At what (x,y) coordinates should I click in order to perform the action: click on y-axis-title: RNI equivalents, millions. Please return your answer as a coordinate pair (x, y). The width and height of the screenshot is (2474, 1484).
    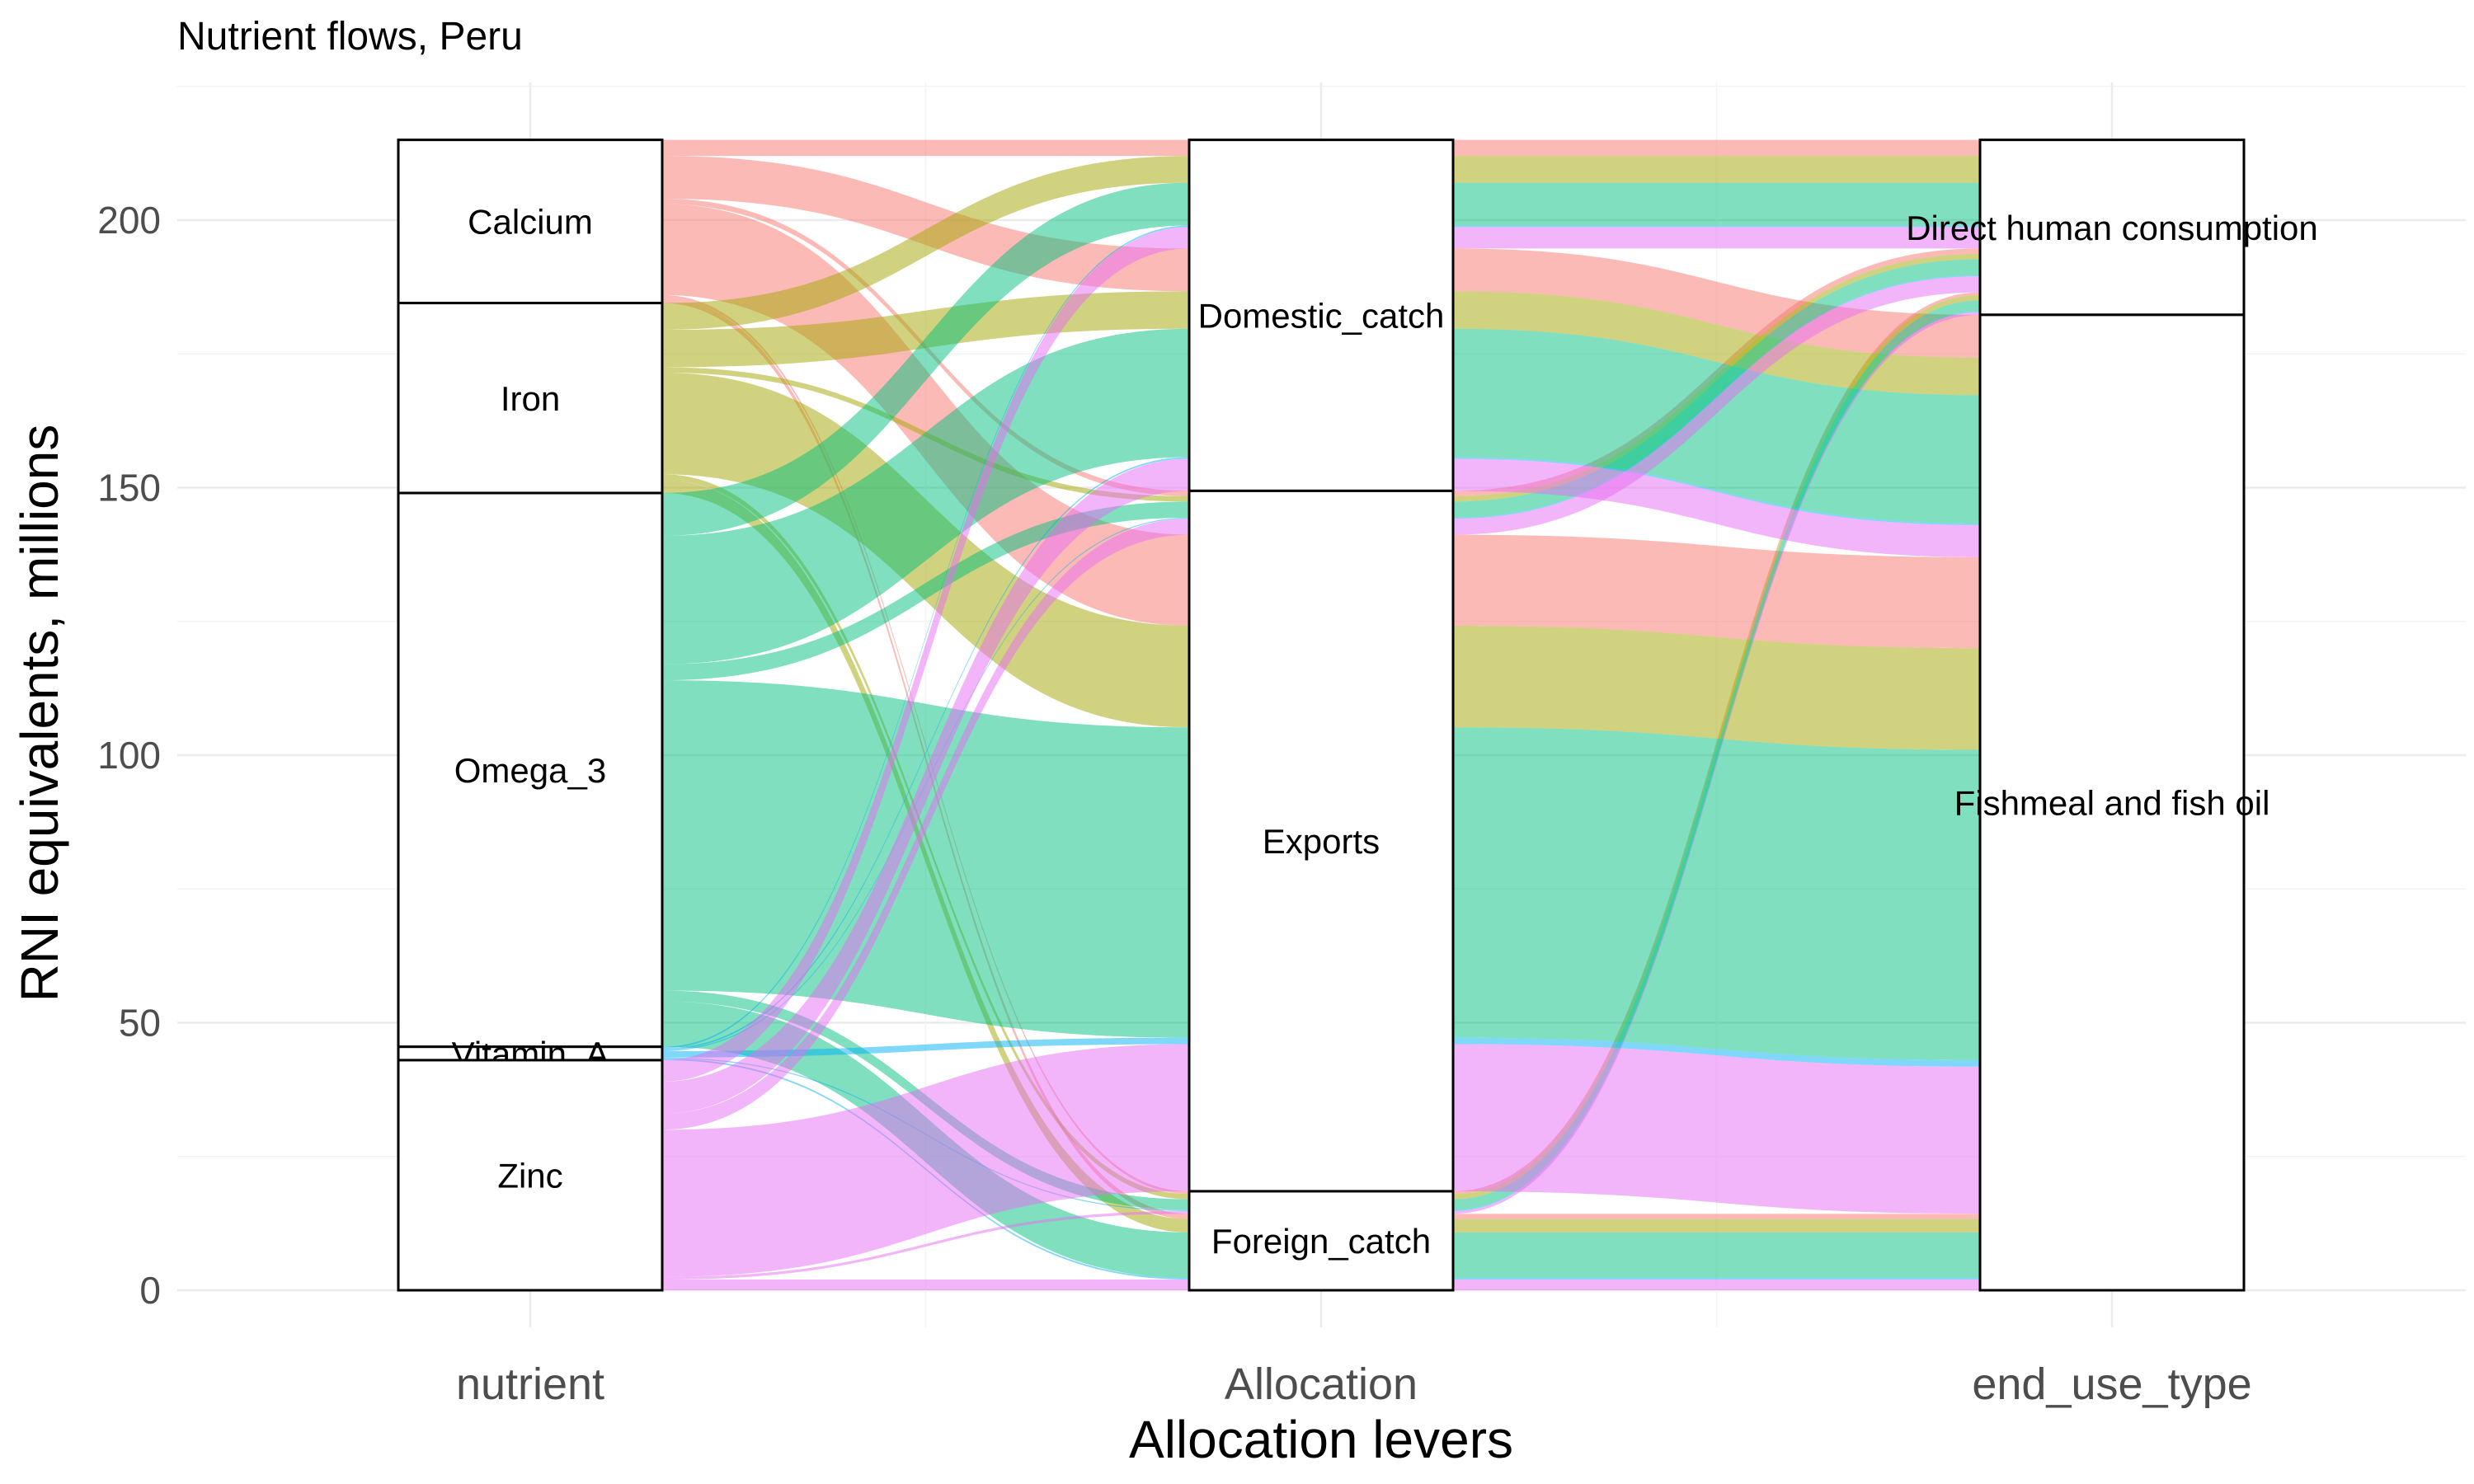
    Looking at the image, I should click on (39, 714).